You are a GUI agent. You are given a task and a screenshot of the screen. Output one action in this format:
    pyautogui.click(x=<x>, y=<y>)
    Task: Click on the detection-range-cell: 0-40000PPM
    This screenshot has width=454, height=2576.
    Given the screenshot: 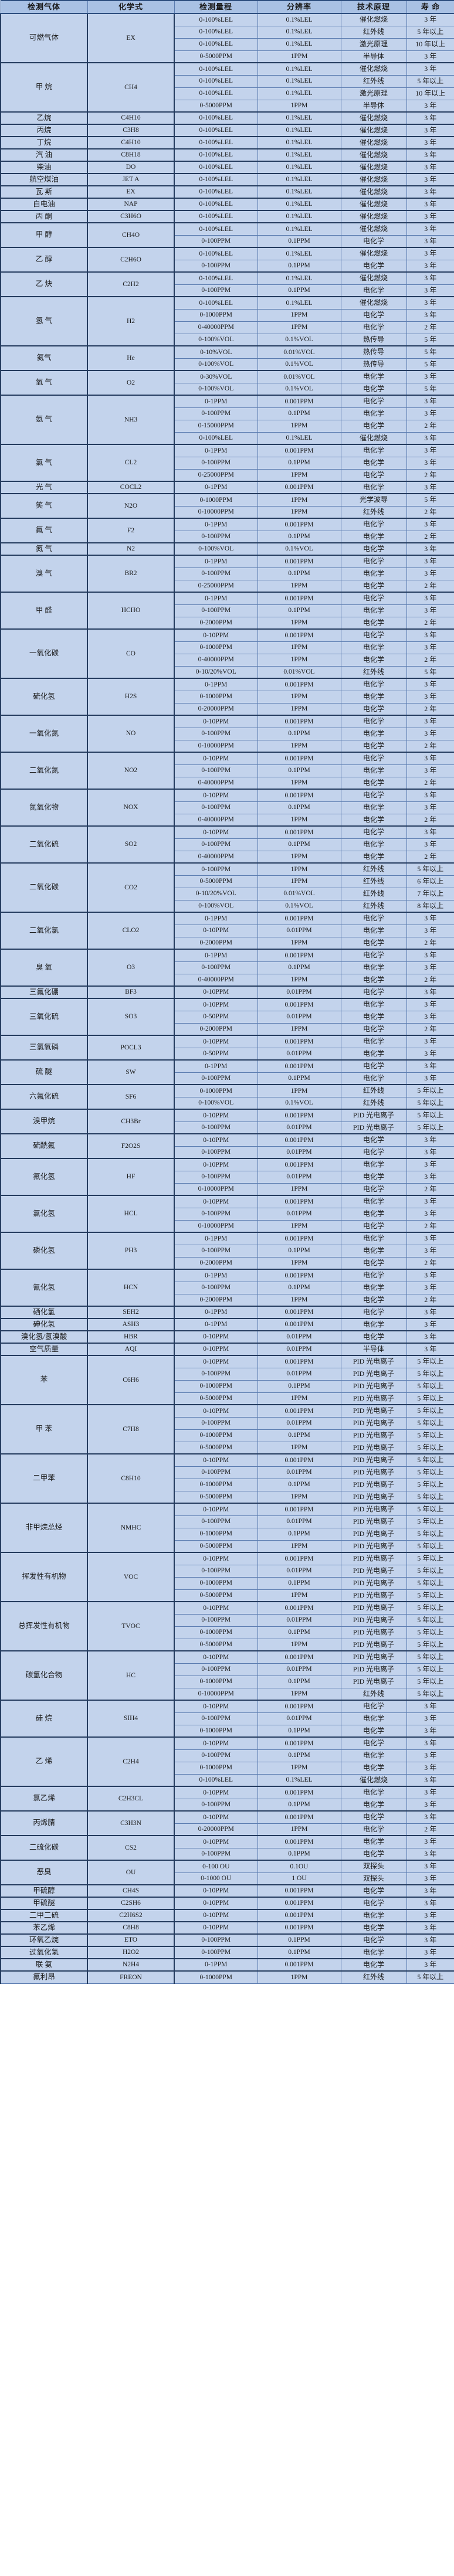 What is the action you would take?
    pyautogui.click(x=216, y=980)
    